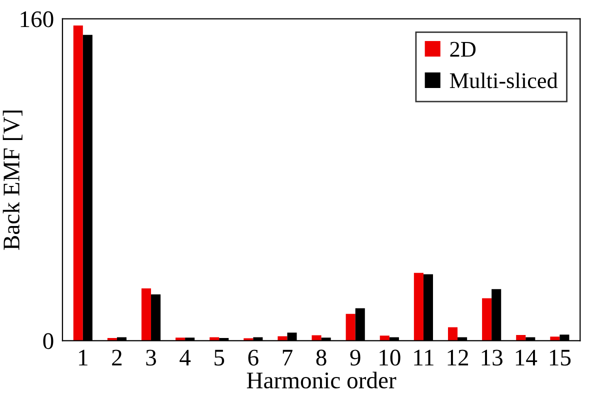  What do you see at coordinates (253, 358) in the screenshot?
I see `x-tick-label: 6` at bounding box center [253, 358].